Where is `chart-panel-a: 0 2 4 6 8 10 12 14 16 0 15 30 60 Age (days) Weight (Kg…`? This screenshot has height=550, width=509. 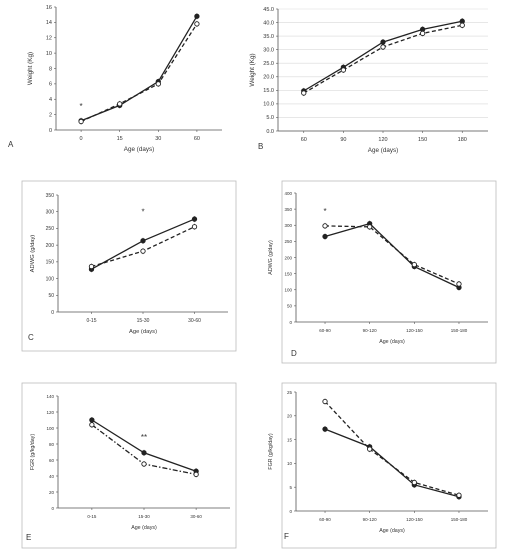
chart-panel-a: 0 2 4 6 8 10 12 14 16 0 15 30 60 Age (days) Weight (Kg… is located at coordinates (115, 79).